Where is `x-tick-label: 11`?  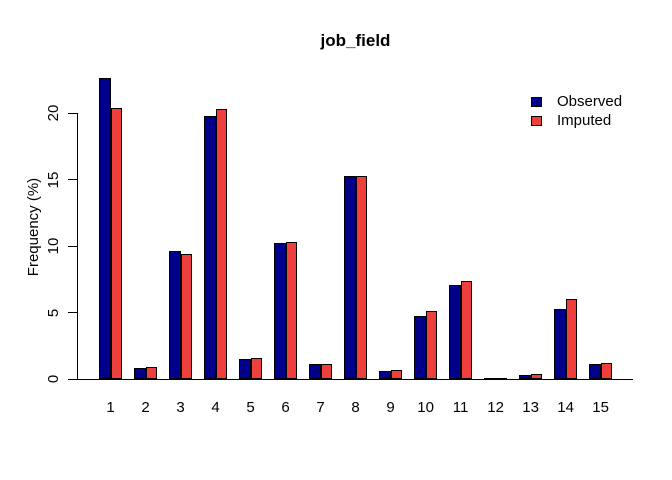
x-tick-label: 11 is located at coordinates (460, 407).